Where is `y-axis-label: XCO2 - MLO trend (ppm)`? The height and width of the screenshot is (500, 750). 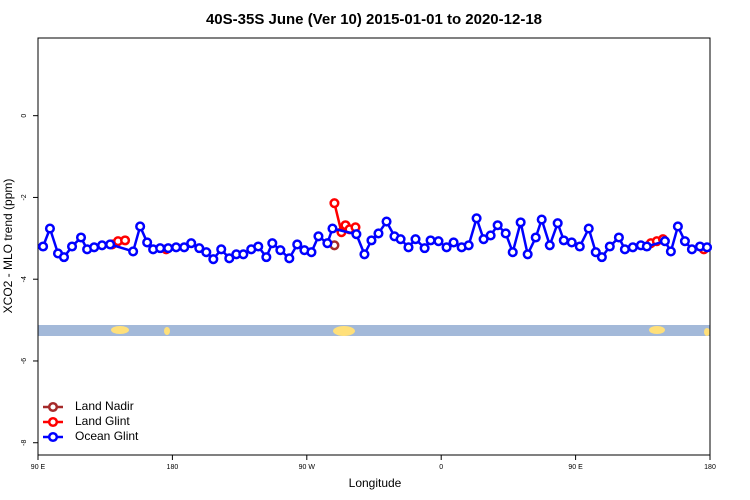 y-axis-label: XCO2 - MLO trend (ppm) is located at coordinates (8, 246).